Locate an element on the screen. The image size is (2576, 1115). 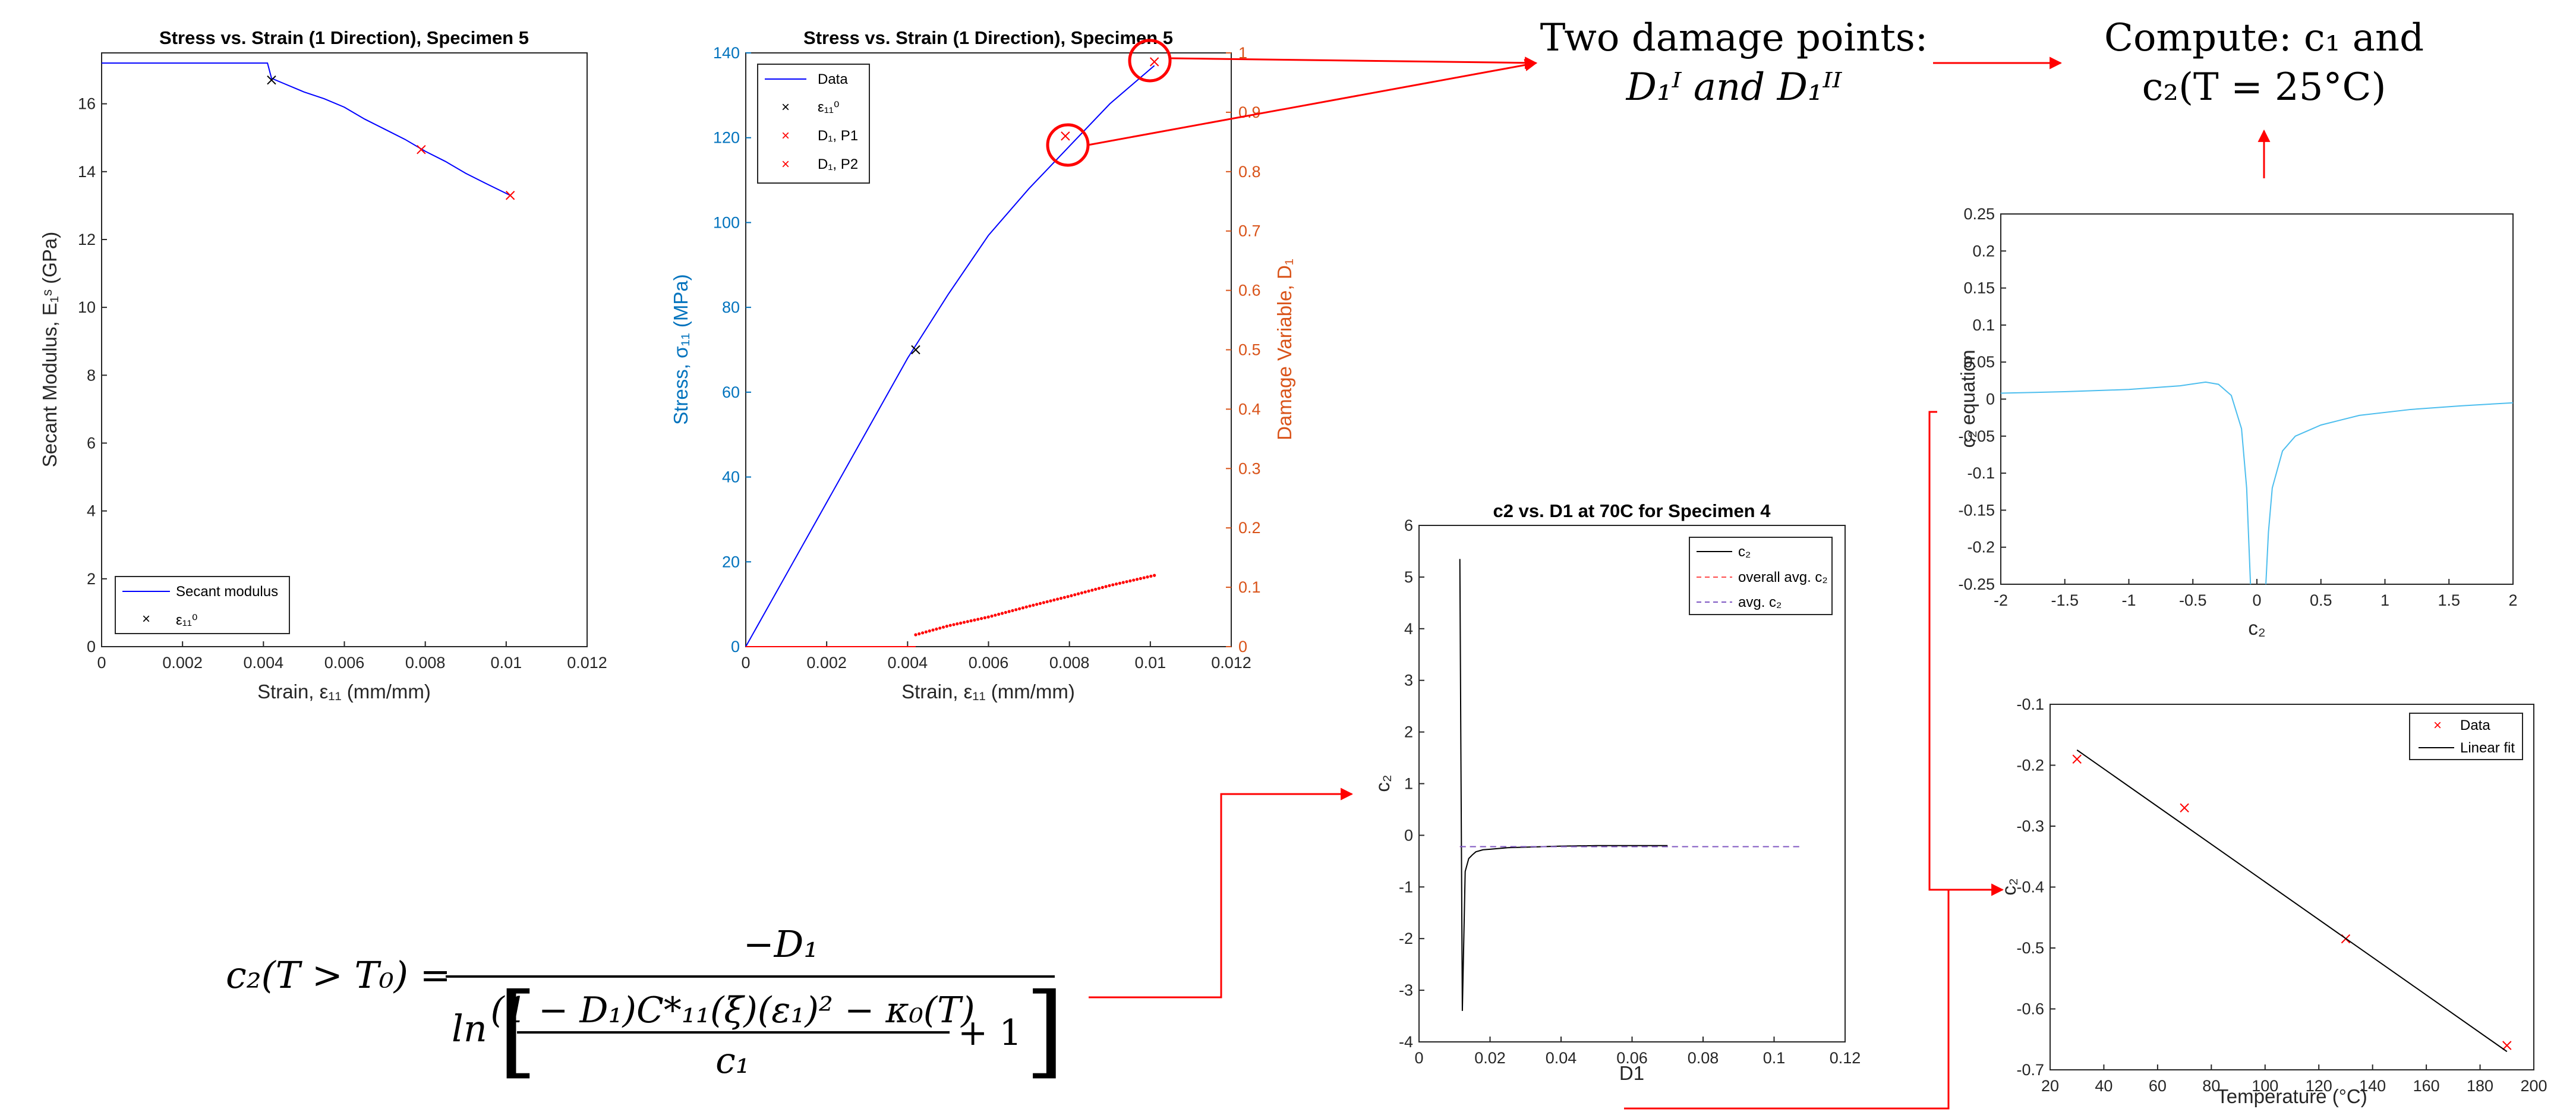
c2d1-ytick-label: -2 is located at coordinates (1406, 938).